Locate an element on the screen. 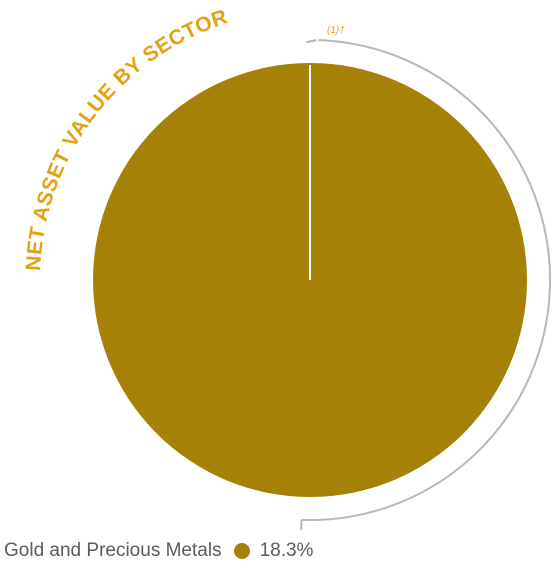 The image size is (552, 571). chart-title-footnote: (1)† is located at coordinates (336, 30).